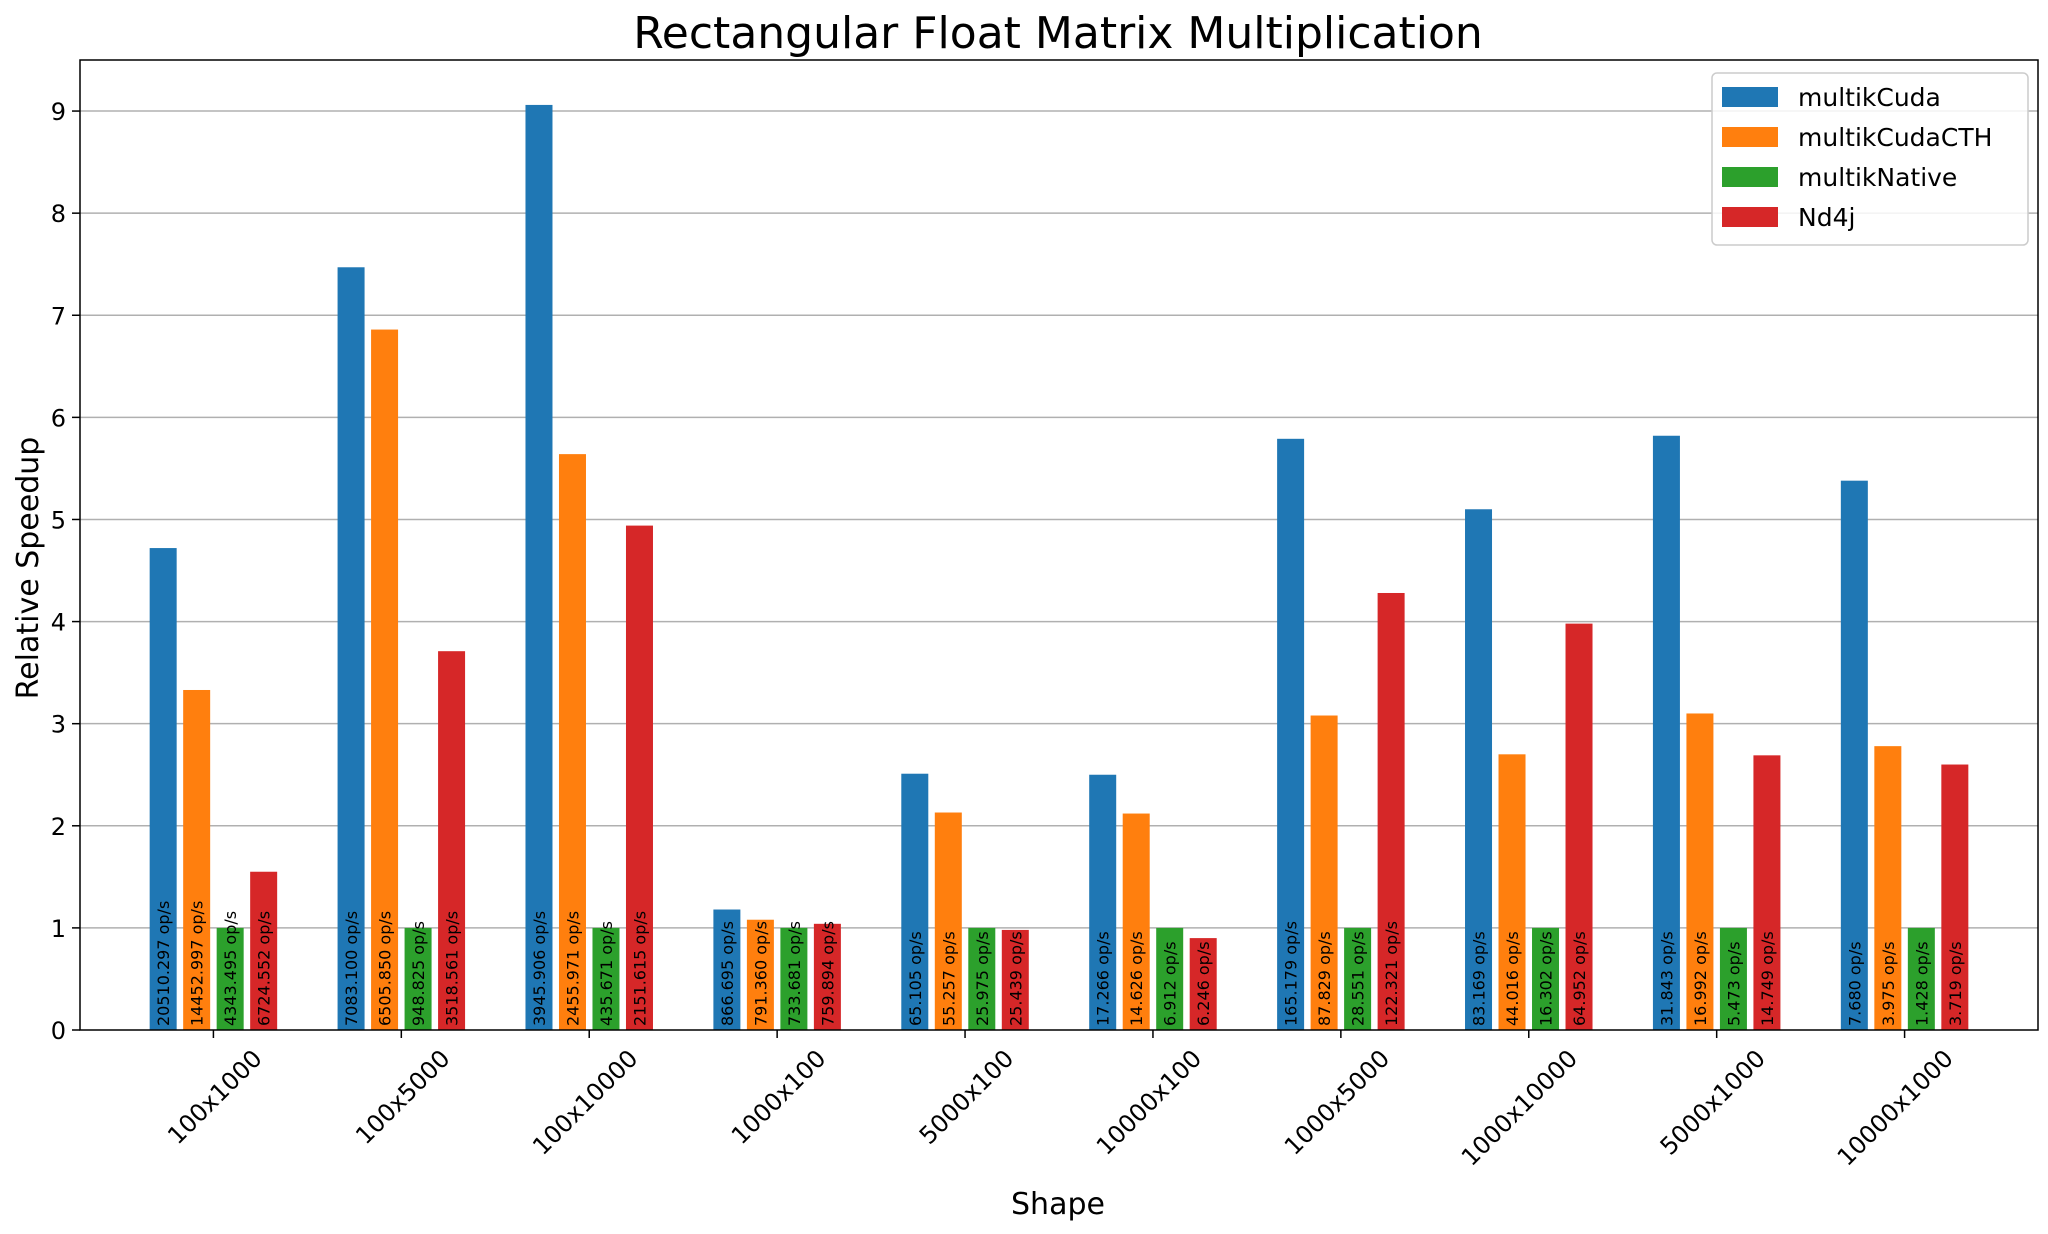 The width and height of the screenshot is (2048, 1234). I want to click on bar-multikCuda-5000x1000, so click(1666, 732).